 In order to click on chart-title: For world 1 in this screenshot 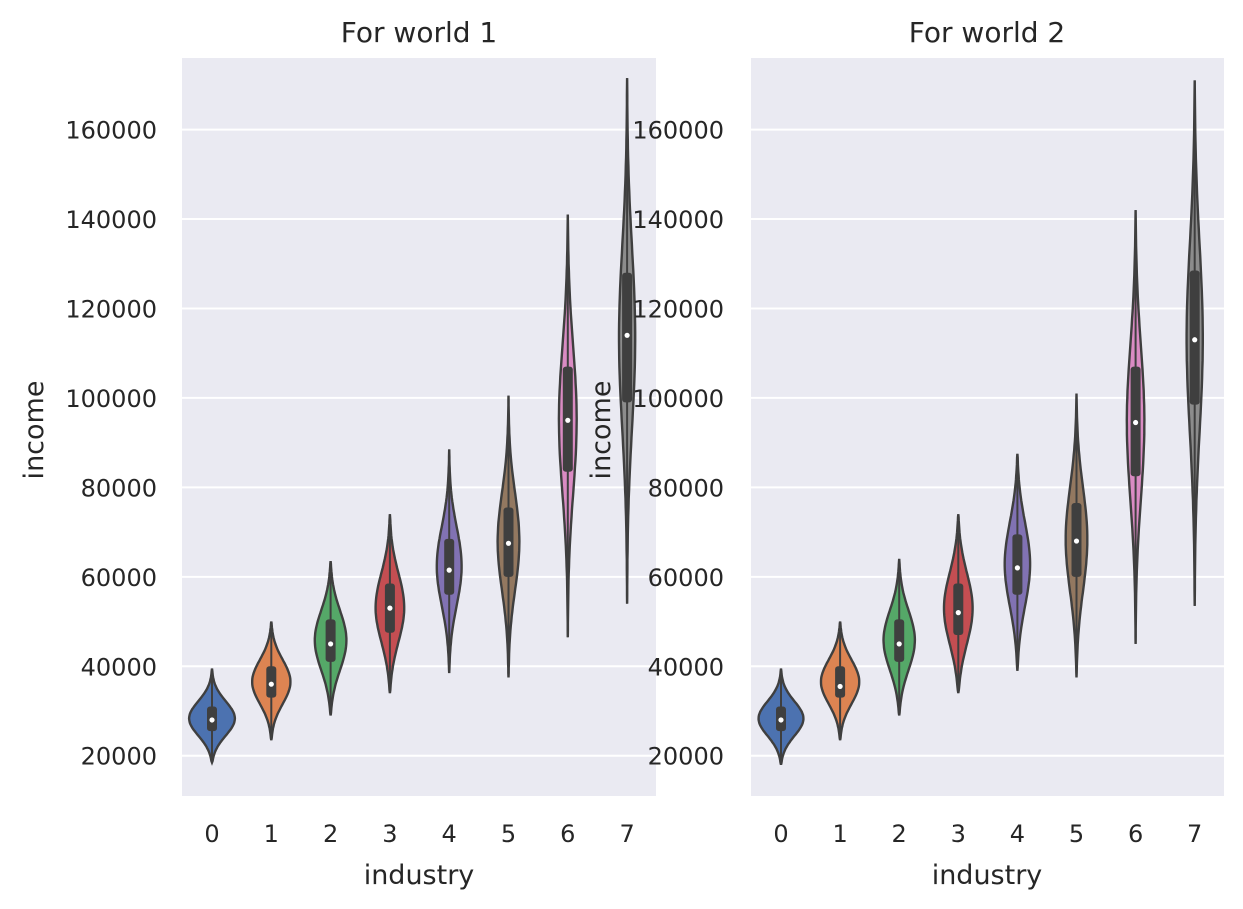, I will do `click(419, 32)`.